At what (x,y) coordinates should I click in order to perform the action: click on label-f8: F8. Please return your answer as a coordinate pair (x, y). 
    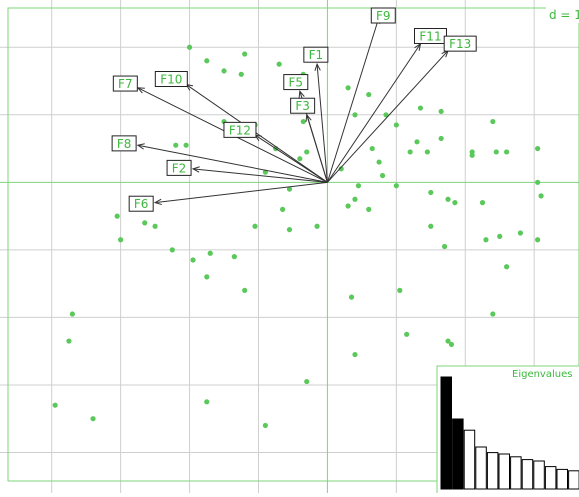
    Looking at the image, I should click on (124, 143).